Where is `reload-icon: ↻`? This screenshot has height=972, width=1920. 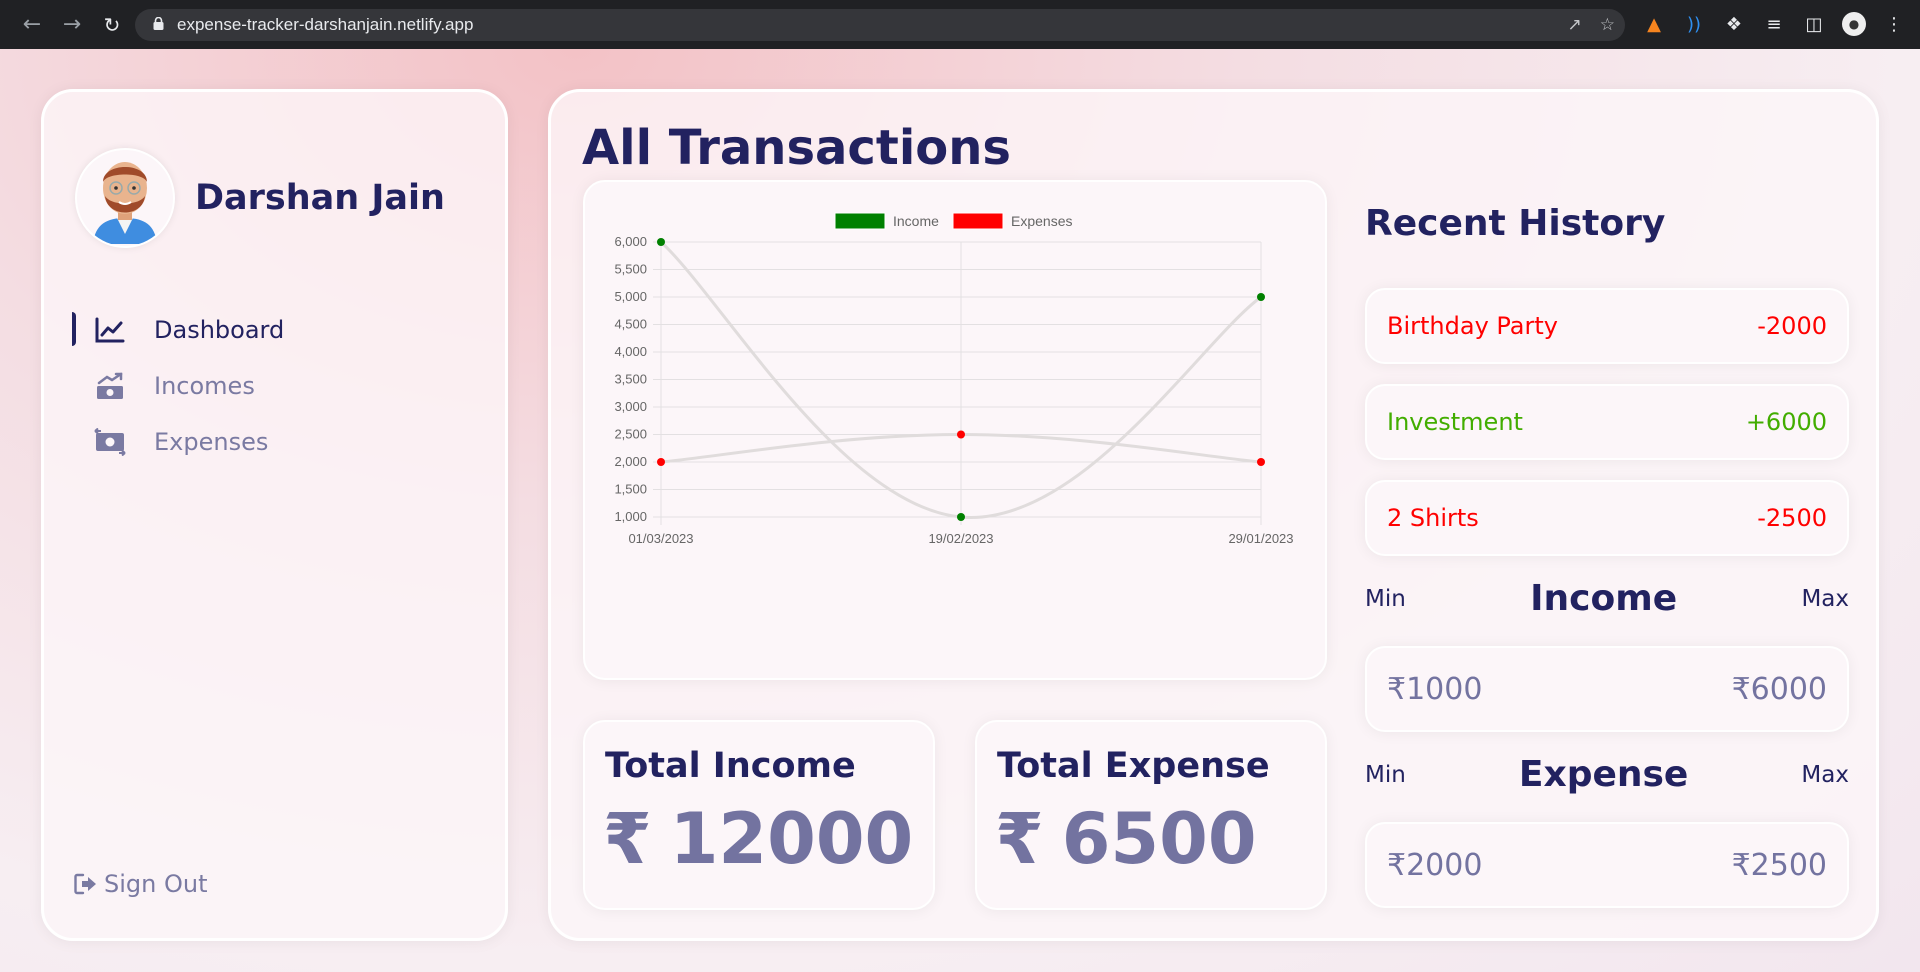
reload-icon: ↻ is located at coordinates (112, 24).